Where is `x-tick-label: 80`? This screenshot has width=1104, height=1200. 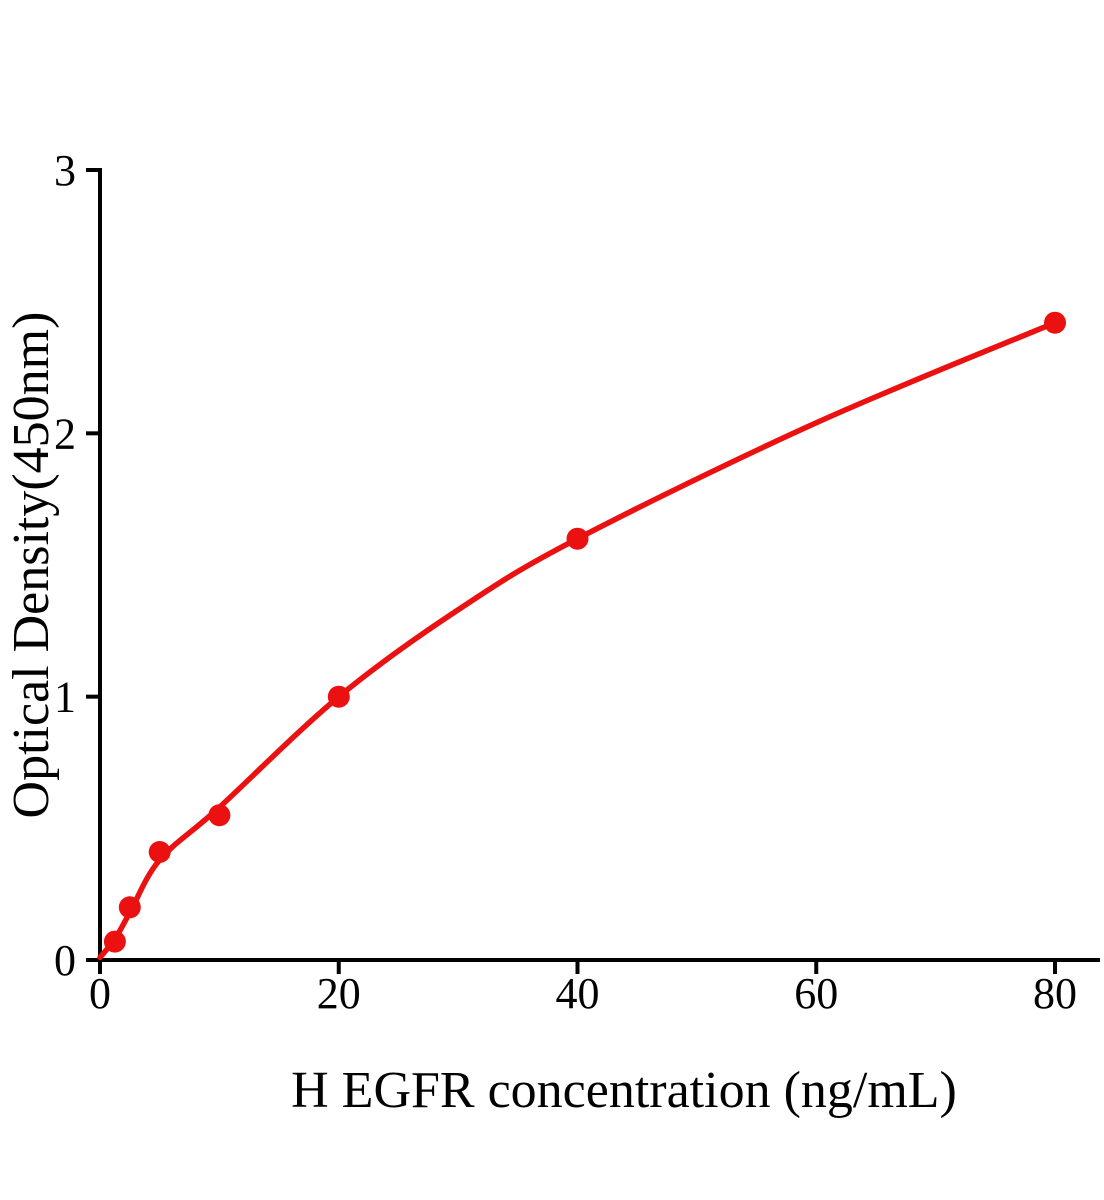 x-tick-label: 80 is located at coordinates (1055, 993).